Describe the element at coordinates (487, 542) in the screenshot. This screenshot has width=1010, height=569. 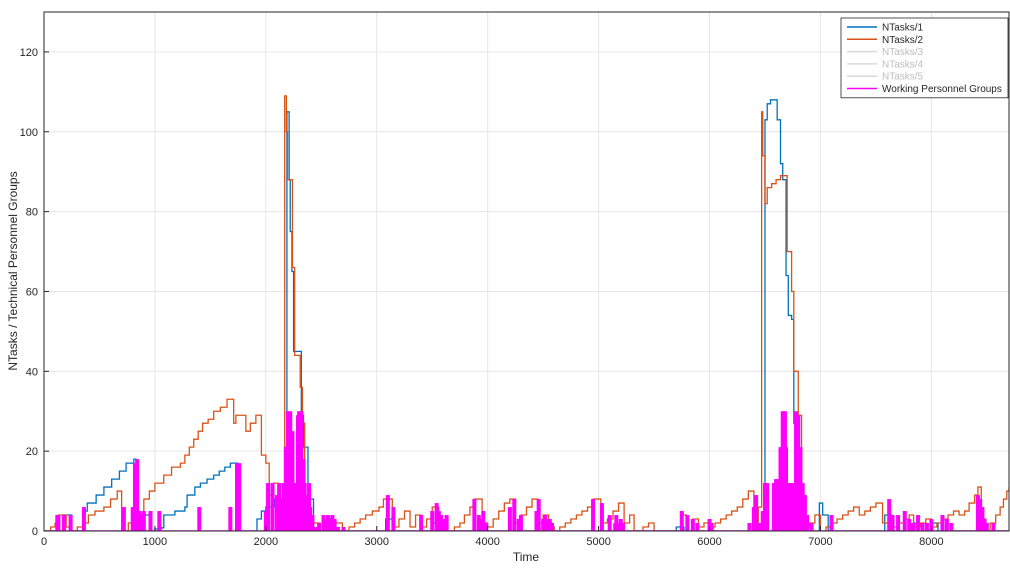
I see `x-tick-label: 4000` at that location.